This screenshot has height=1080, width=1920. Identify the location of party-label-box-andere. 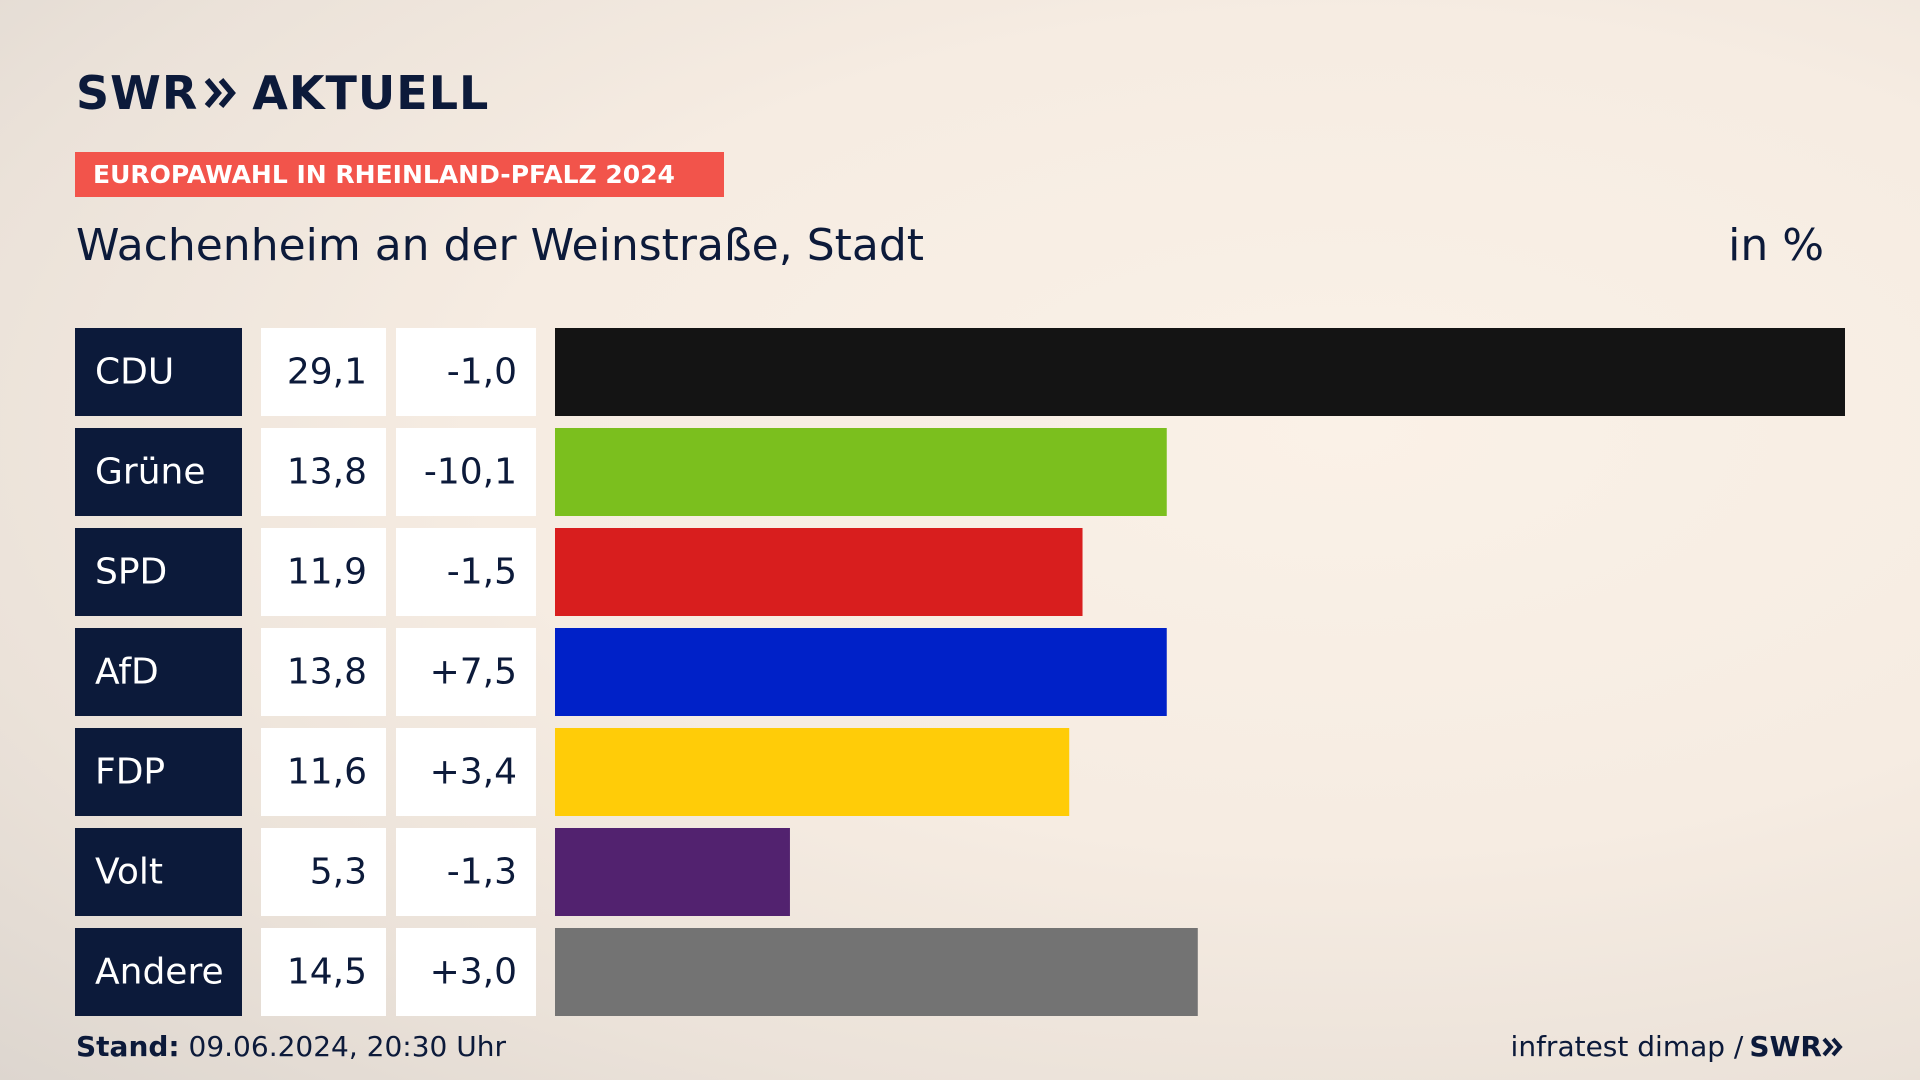
(158, 972).